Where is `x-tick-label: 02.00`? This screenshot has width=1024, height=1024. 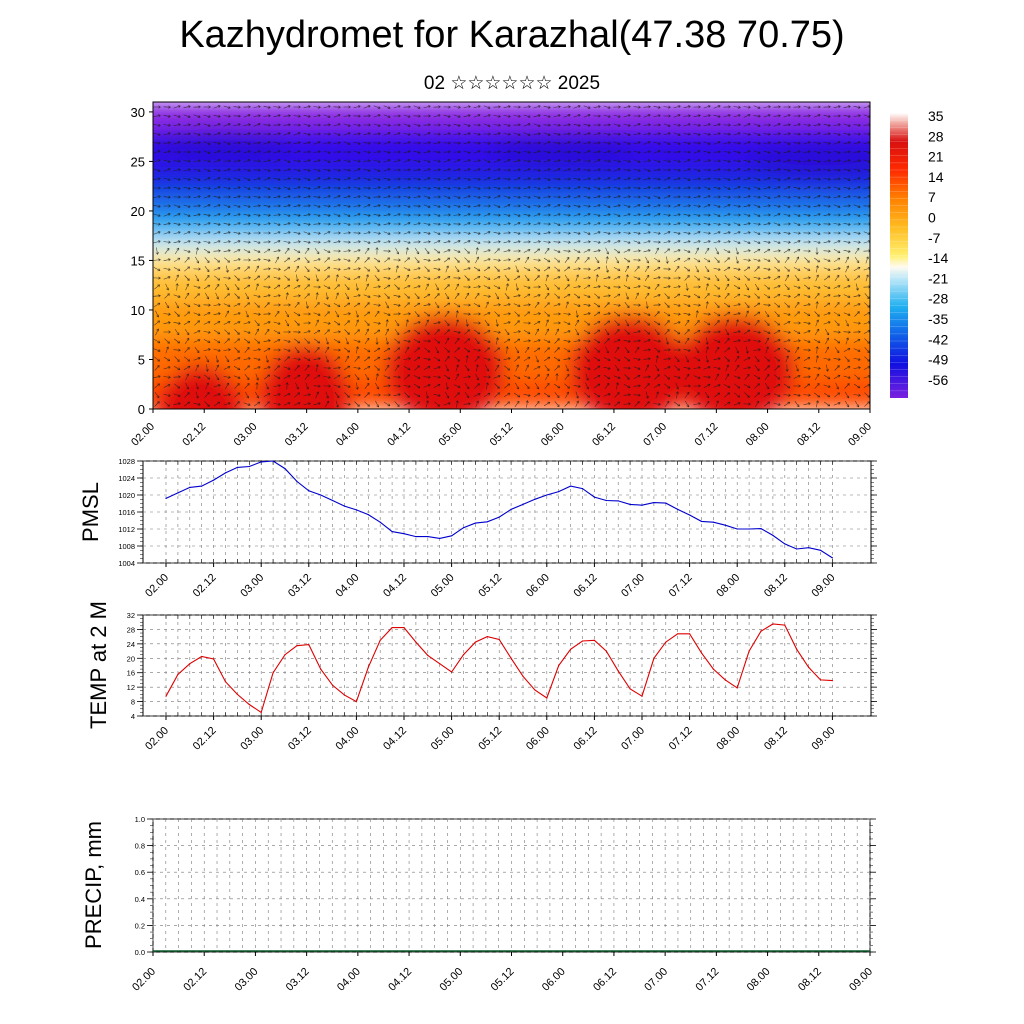 x-tick-label: 02.00 is located at coordinates (157, 586).